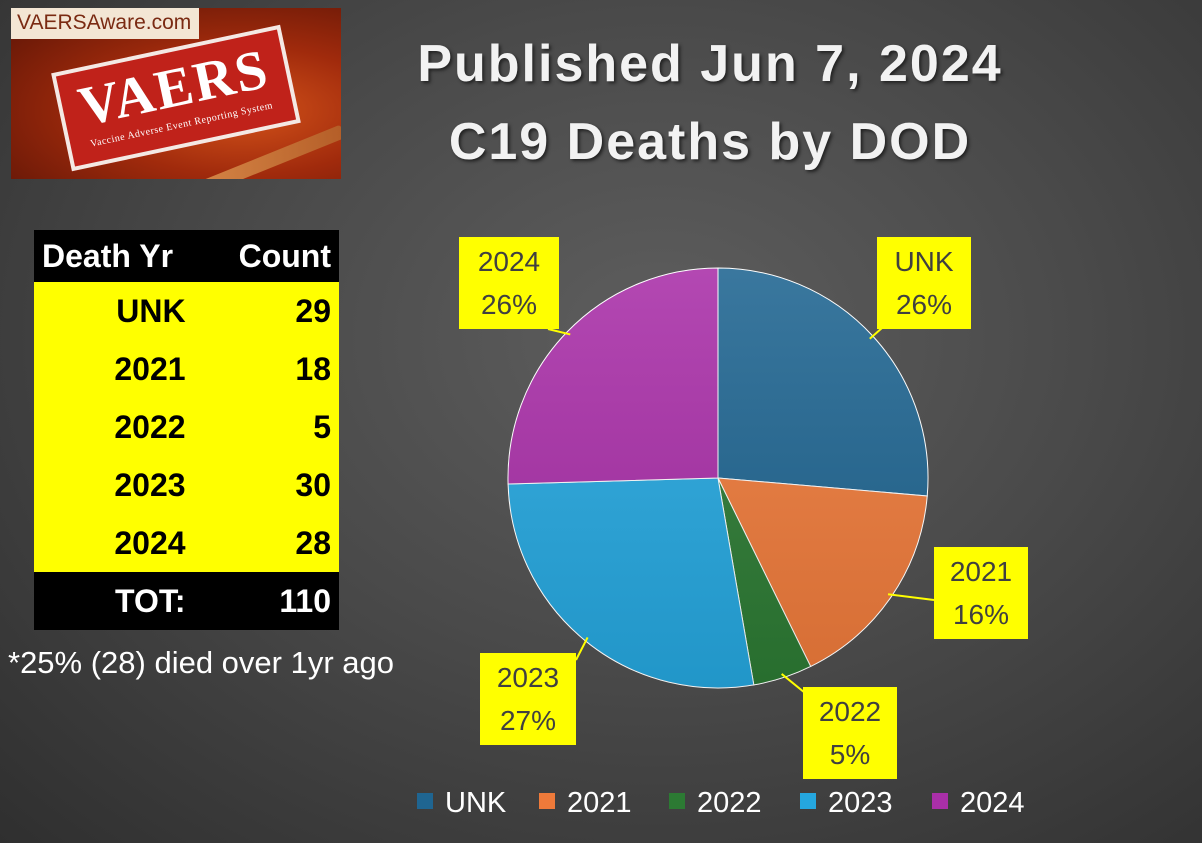 The width and height of the screenshot is (1202, 843). What do you see at coordinates (940, 801) in the screenshot?
I see `legend-swatch-2024` at bounding box center [940, 801].